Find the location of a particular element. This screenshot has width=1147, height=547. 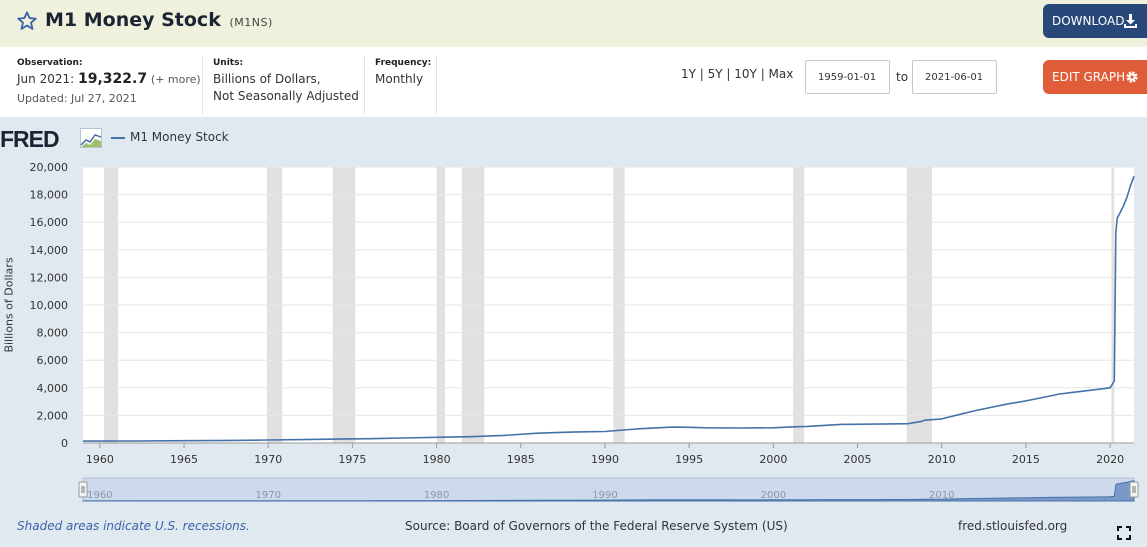

x-tick-label: 2010 is located at coordinates (942, 459).